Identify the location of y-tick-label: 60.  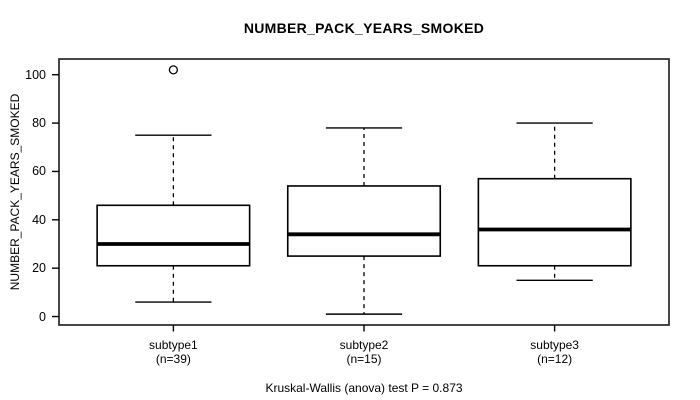
(39, 171).